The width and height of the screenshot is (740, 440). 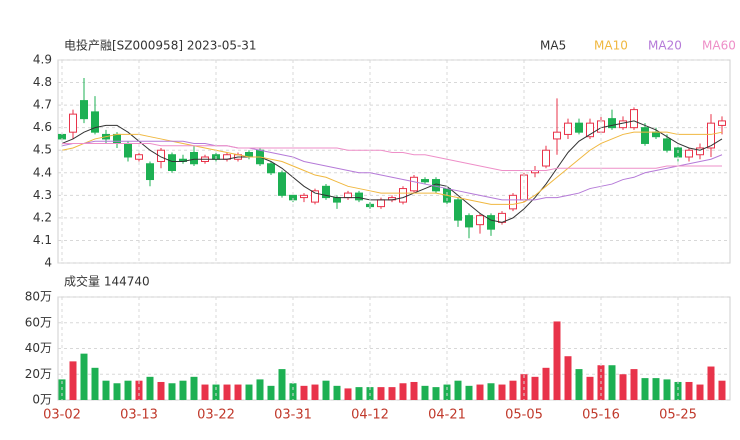 I want to click on ma-line, so click(x=392, y=157).